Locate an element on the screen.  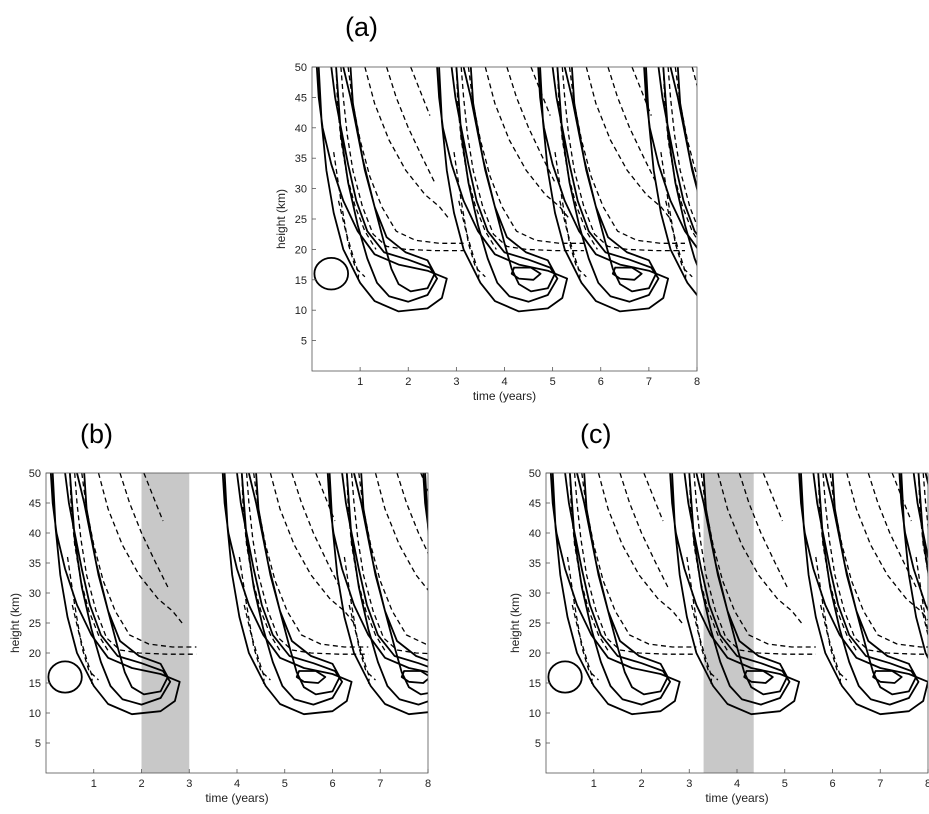
shaded-interval is located at coordinates (165, 623).